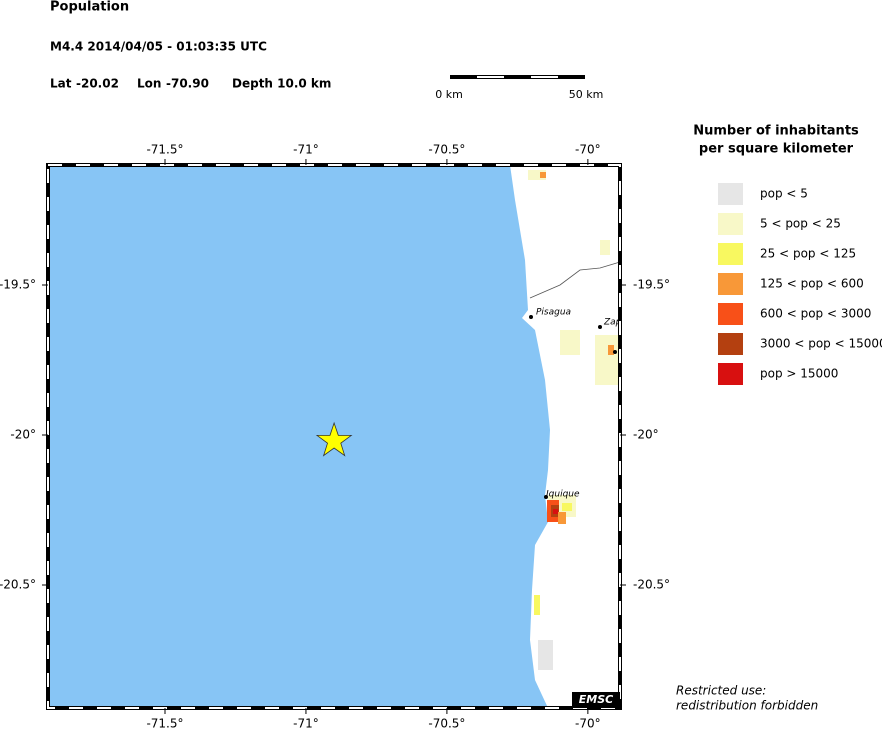  What do you see at coordinates (747, 706) in the screenshot?
I see `note: redistribution forbidden` at bounding box center [747, 706].